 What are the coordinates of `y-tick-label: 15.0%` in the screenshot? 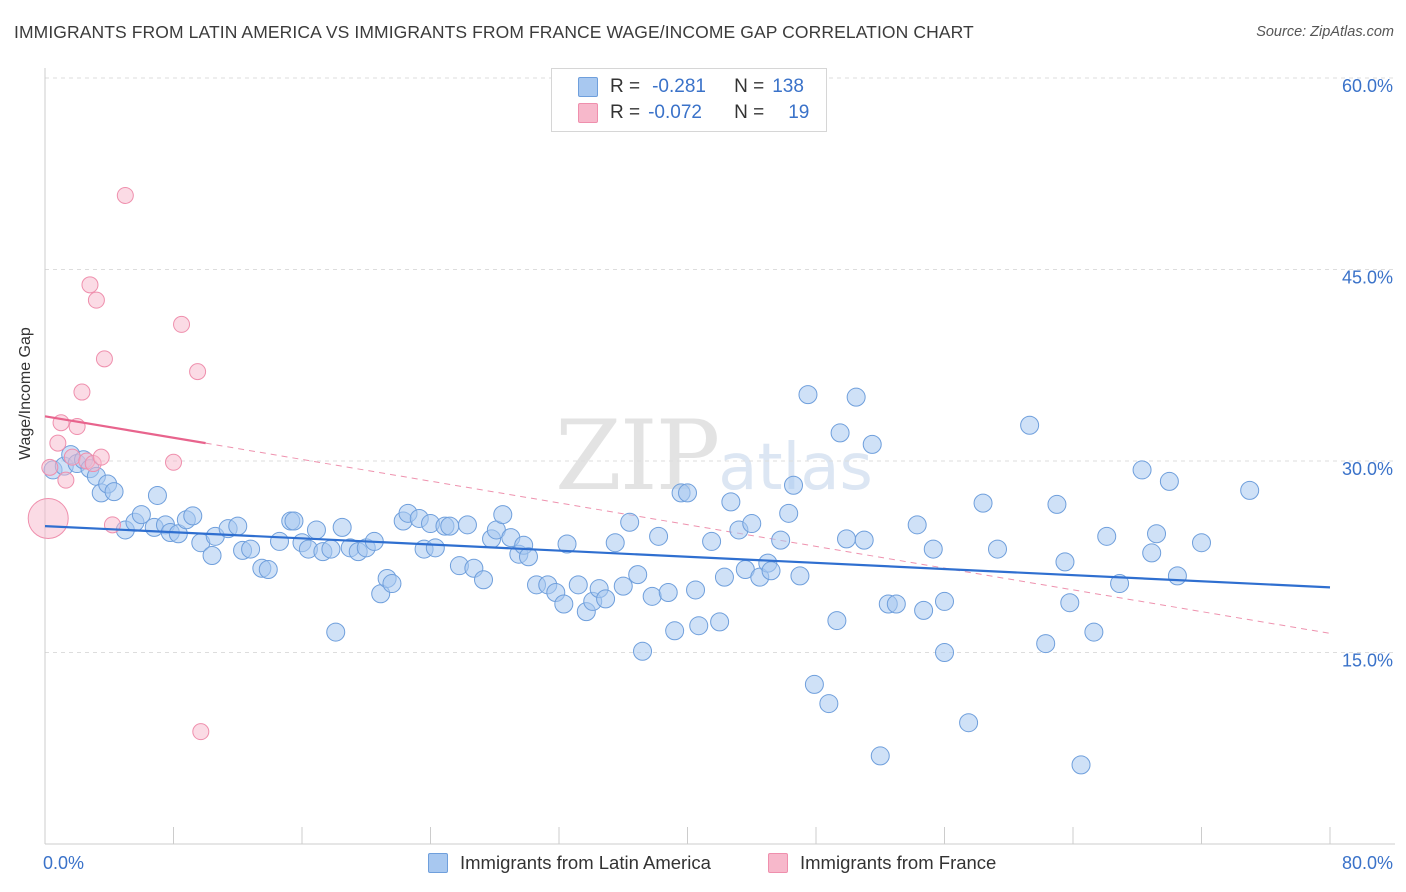 It's located at (1367, 661).